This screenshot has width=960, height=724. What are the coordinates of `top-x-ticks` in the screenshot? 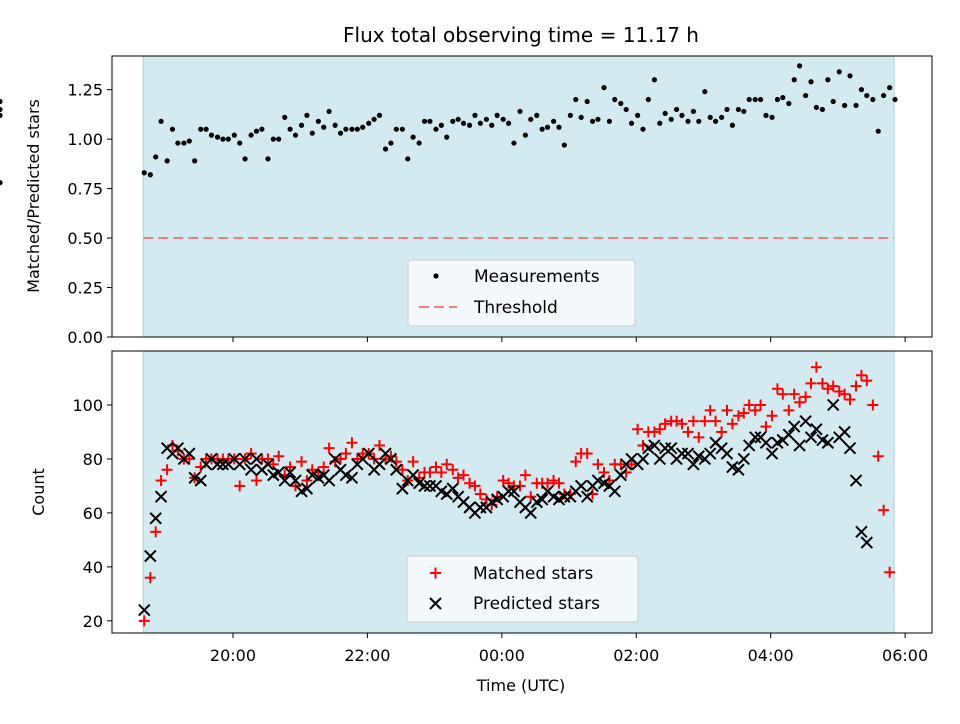 It's located at (569, 339).